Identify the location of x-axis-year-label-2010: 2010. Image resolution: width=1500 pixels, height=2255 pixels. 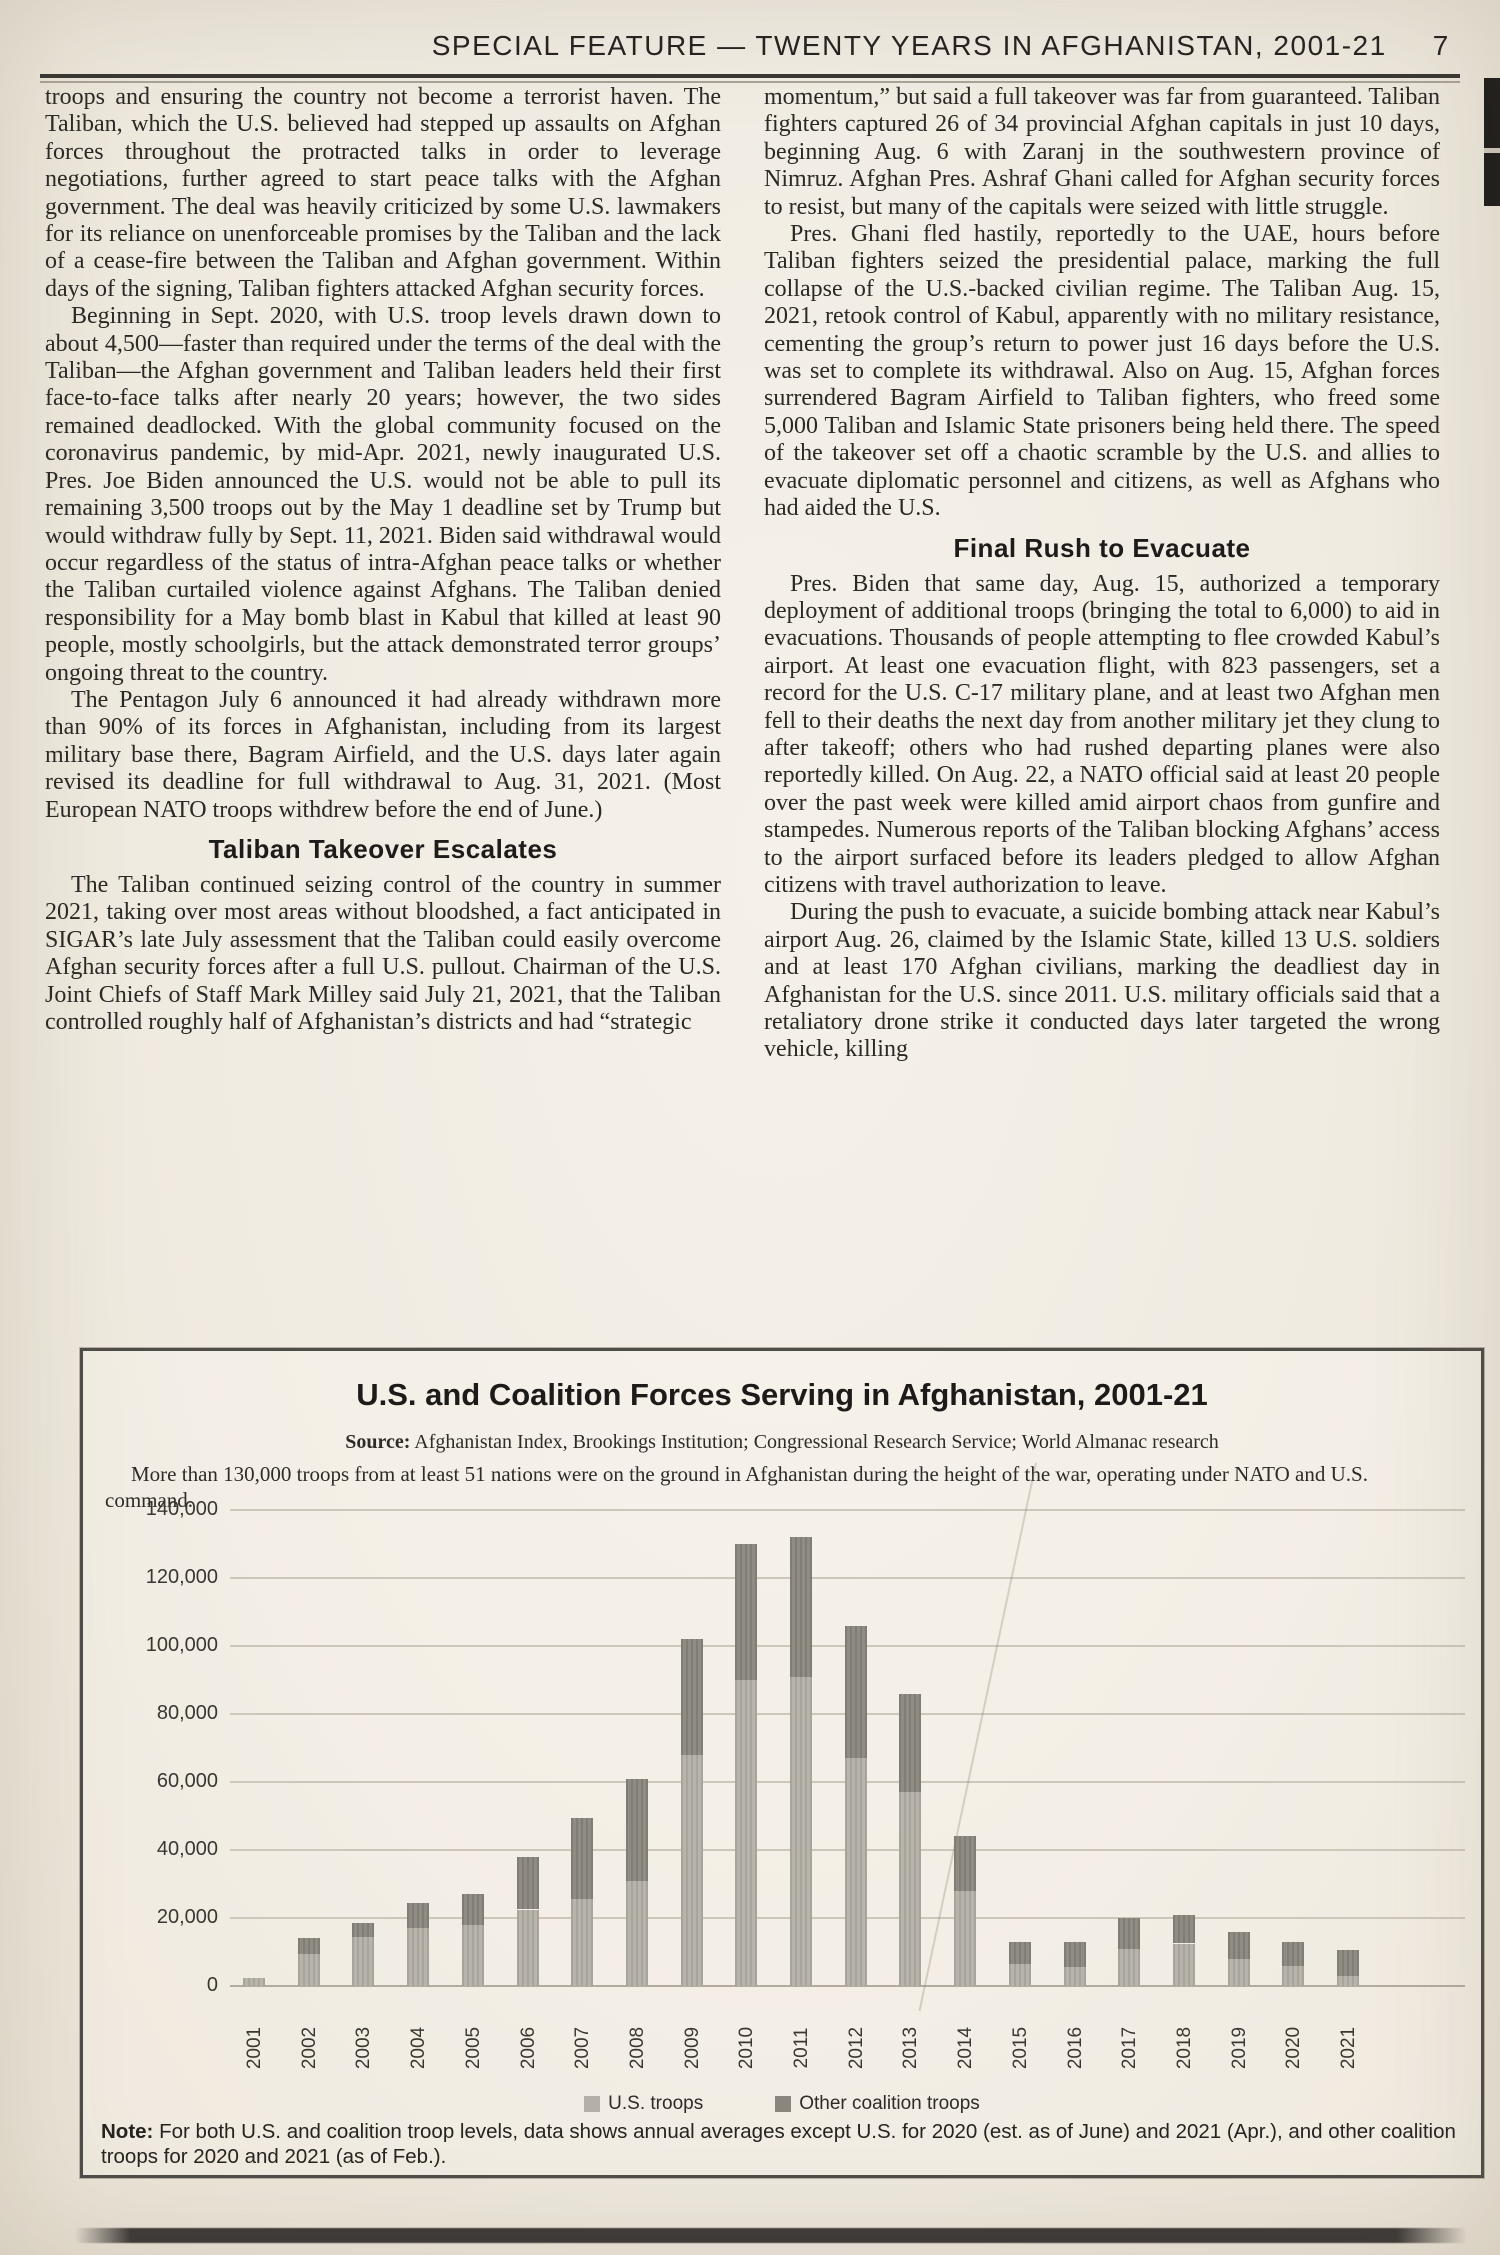
(747, 2048).